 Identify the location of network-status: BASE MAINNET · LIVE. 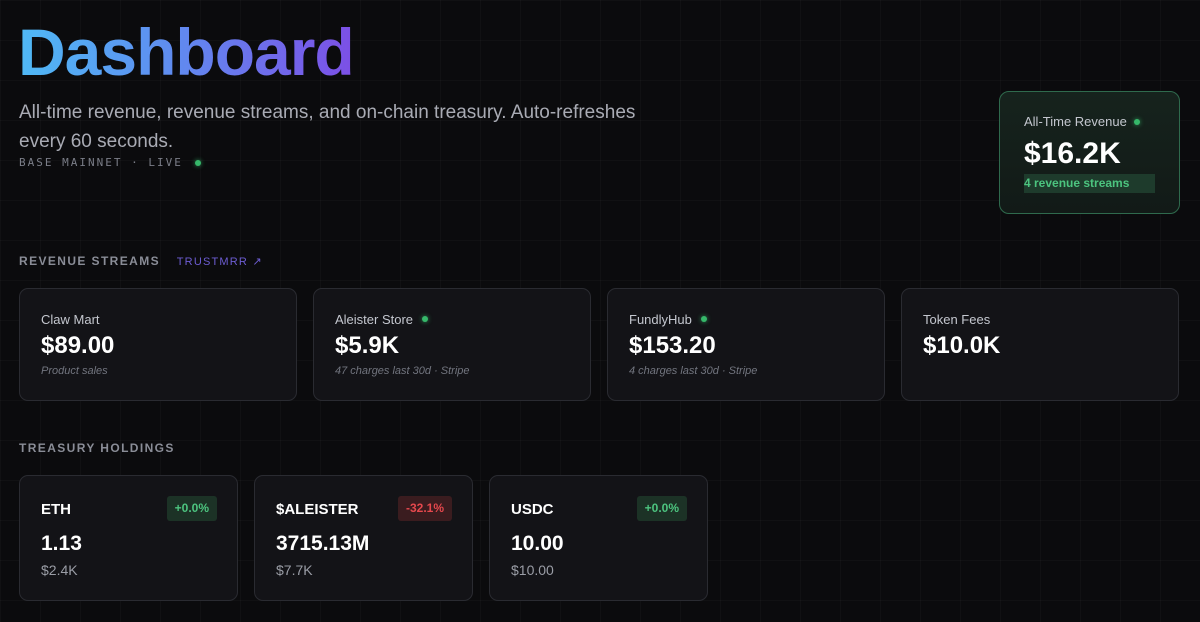
(110, 162).